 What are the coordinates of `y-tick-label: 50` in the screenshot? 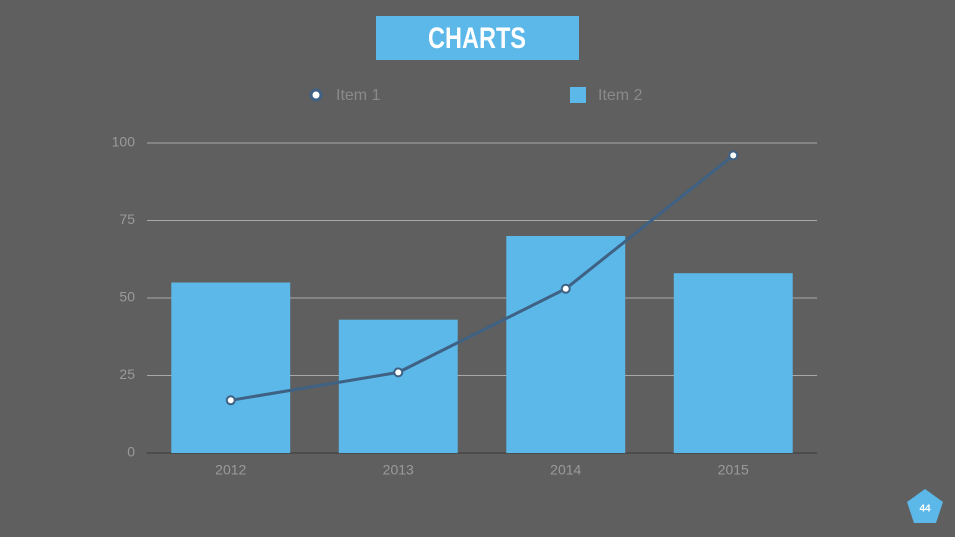 It's located at (127, 297).